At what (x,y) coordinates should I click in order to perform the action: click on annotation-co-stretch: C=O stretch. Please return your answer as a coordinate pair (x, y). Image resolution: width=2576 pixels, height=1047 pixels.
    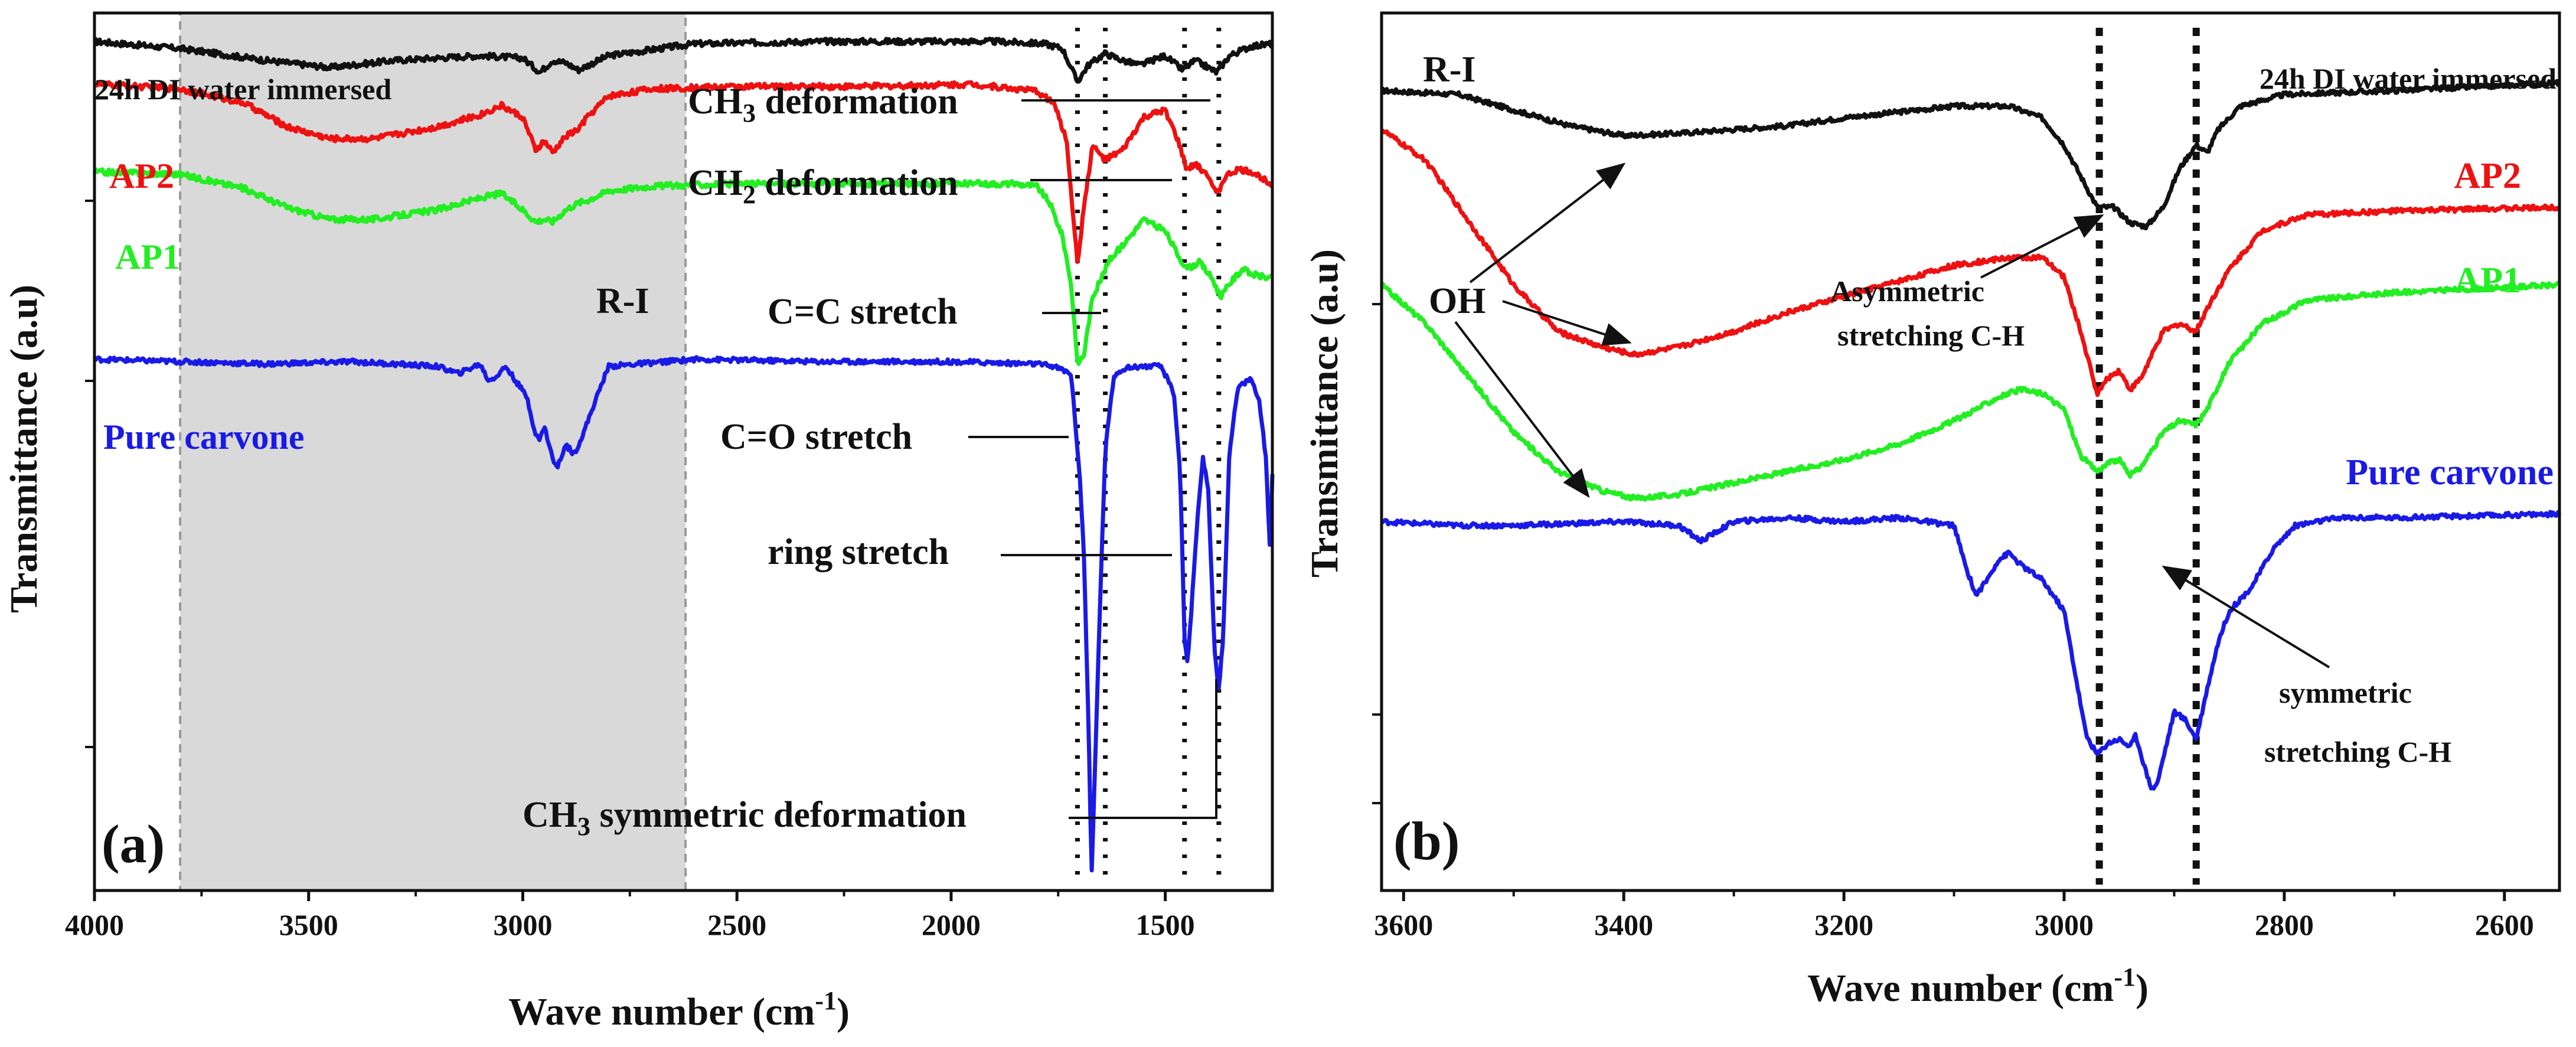
    Looking at the image, I should click on (894, 437).